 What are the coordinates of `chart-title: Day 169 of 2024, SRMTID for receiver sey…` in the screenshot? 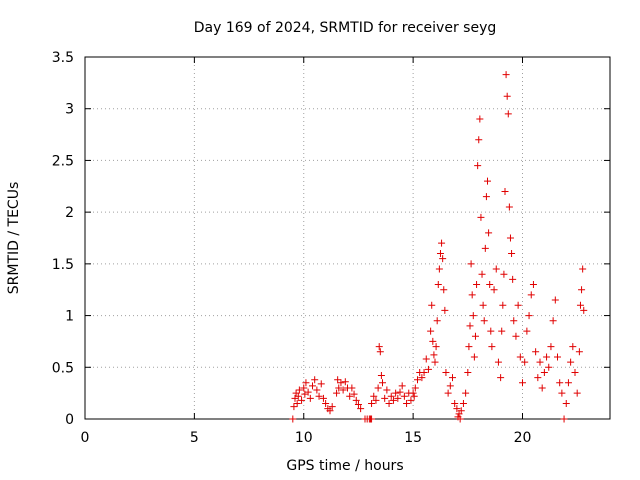 It's located at (345, 28).